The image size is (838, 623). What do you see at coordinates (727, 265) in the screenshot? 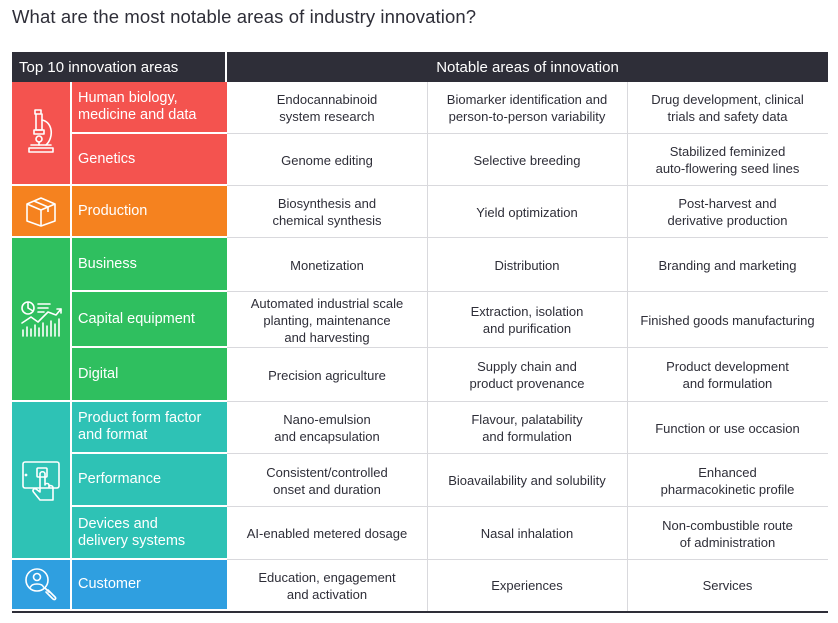
I see `innovation-cell: Branding and marketing` at bounding box center [727, 265].